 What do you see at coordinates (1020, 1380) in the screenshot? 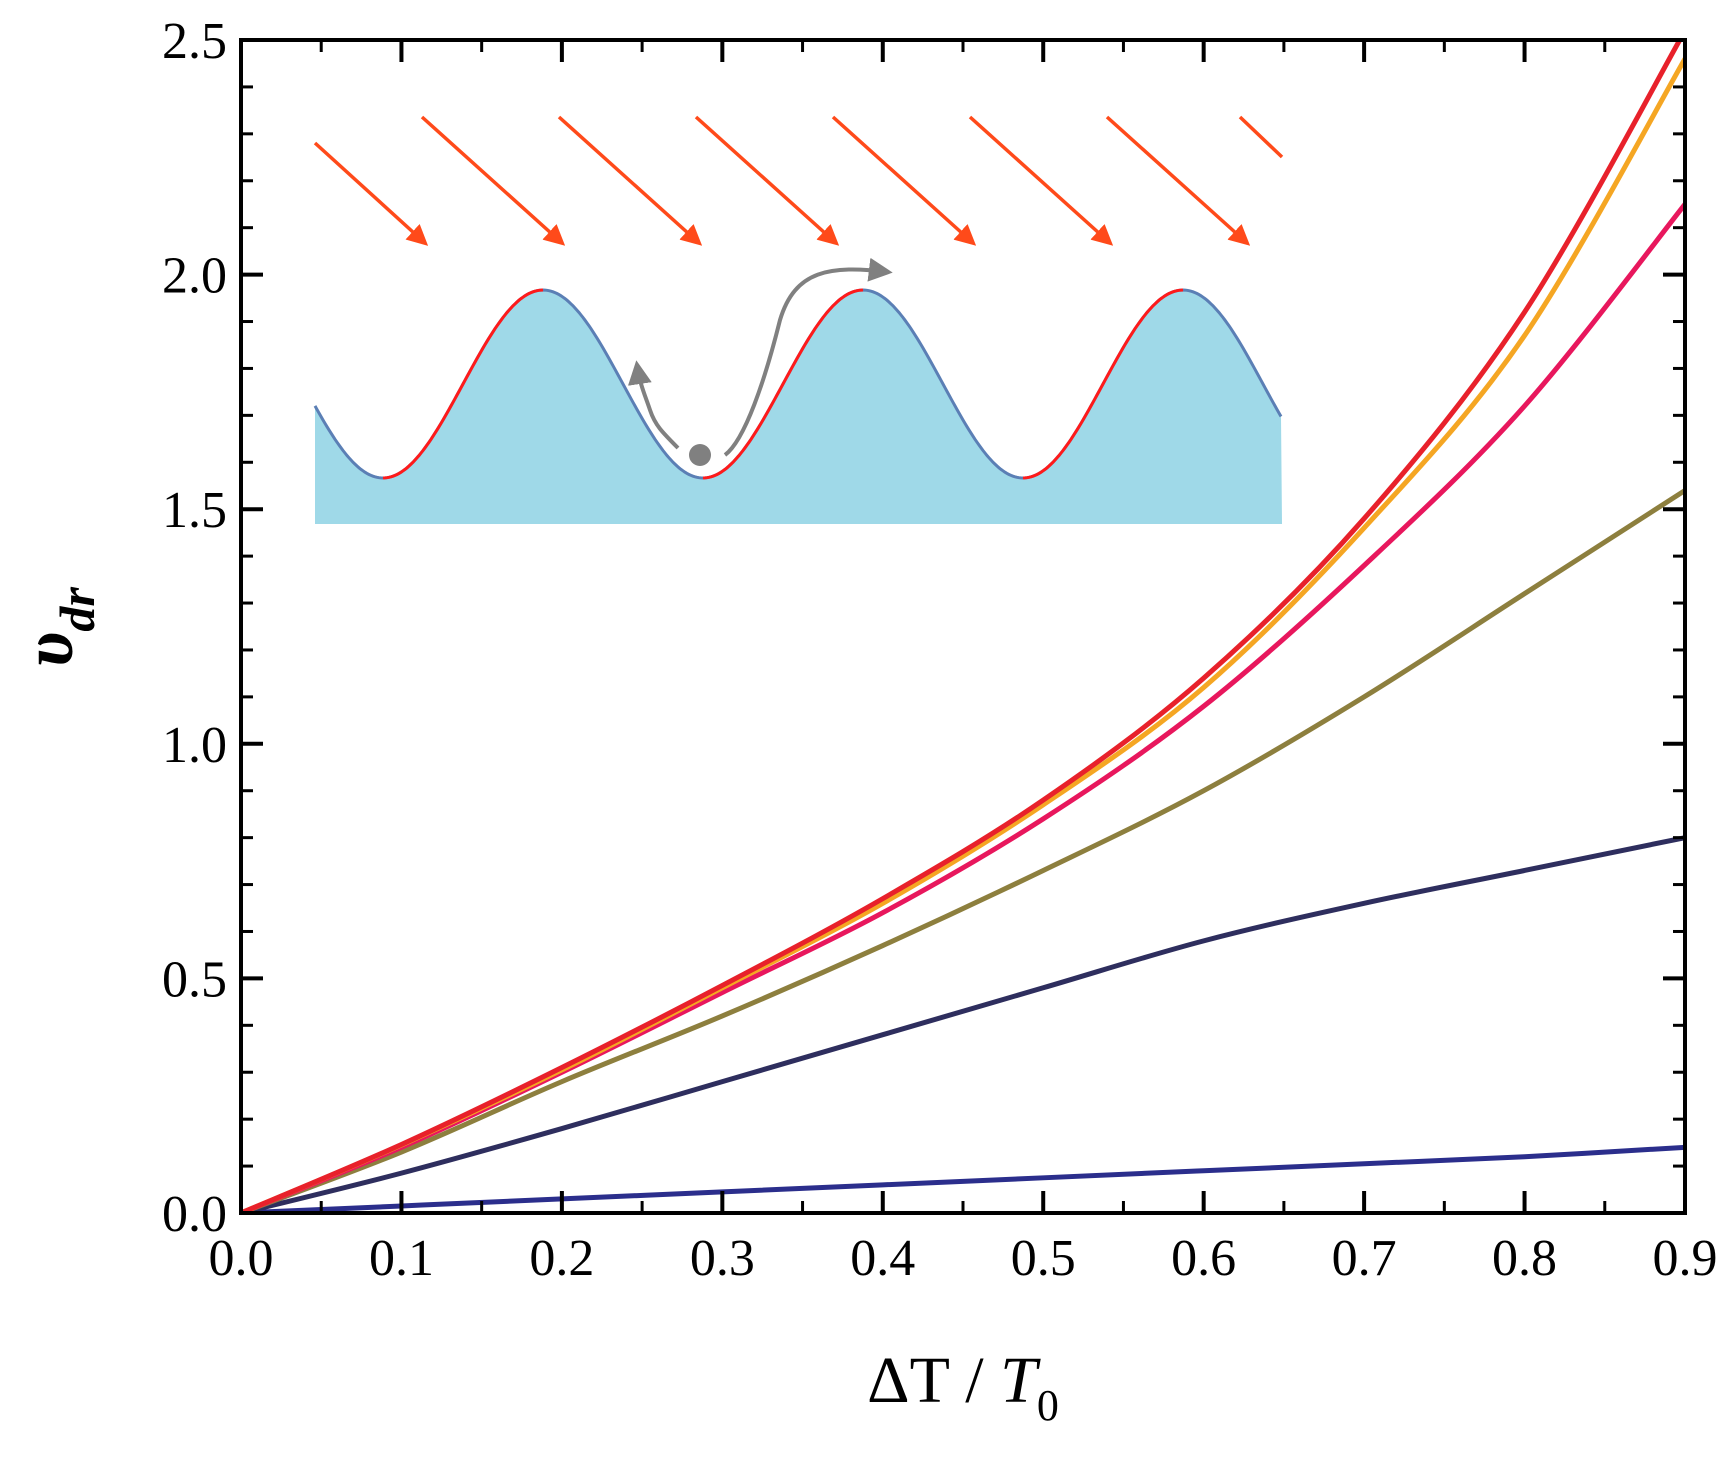
I see `x-axis-title-main: T` at bounding box center [1020, 1380].